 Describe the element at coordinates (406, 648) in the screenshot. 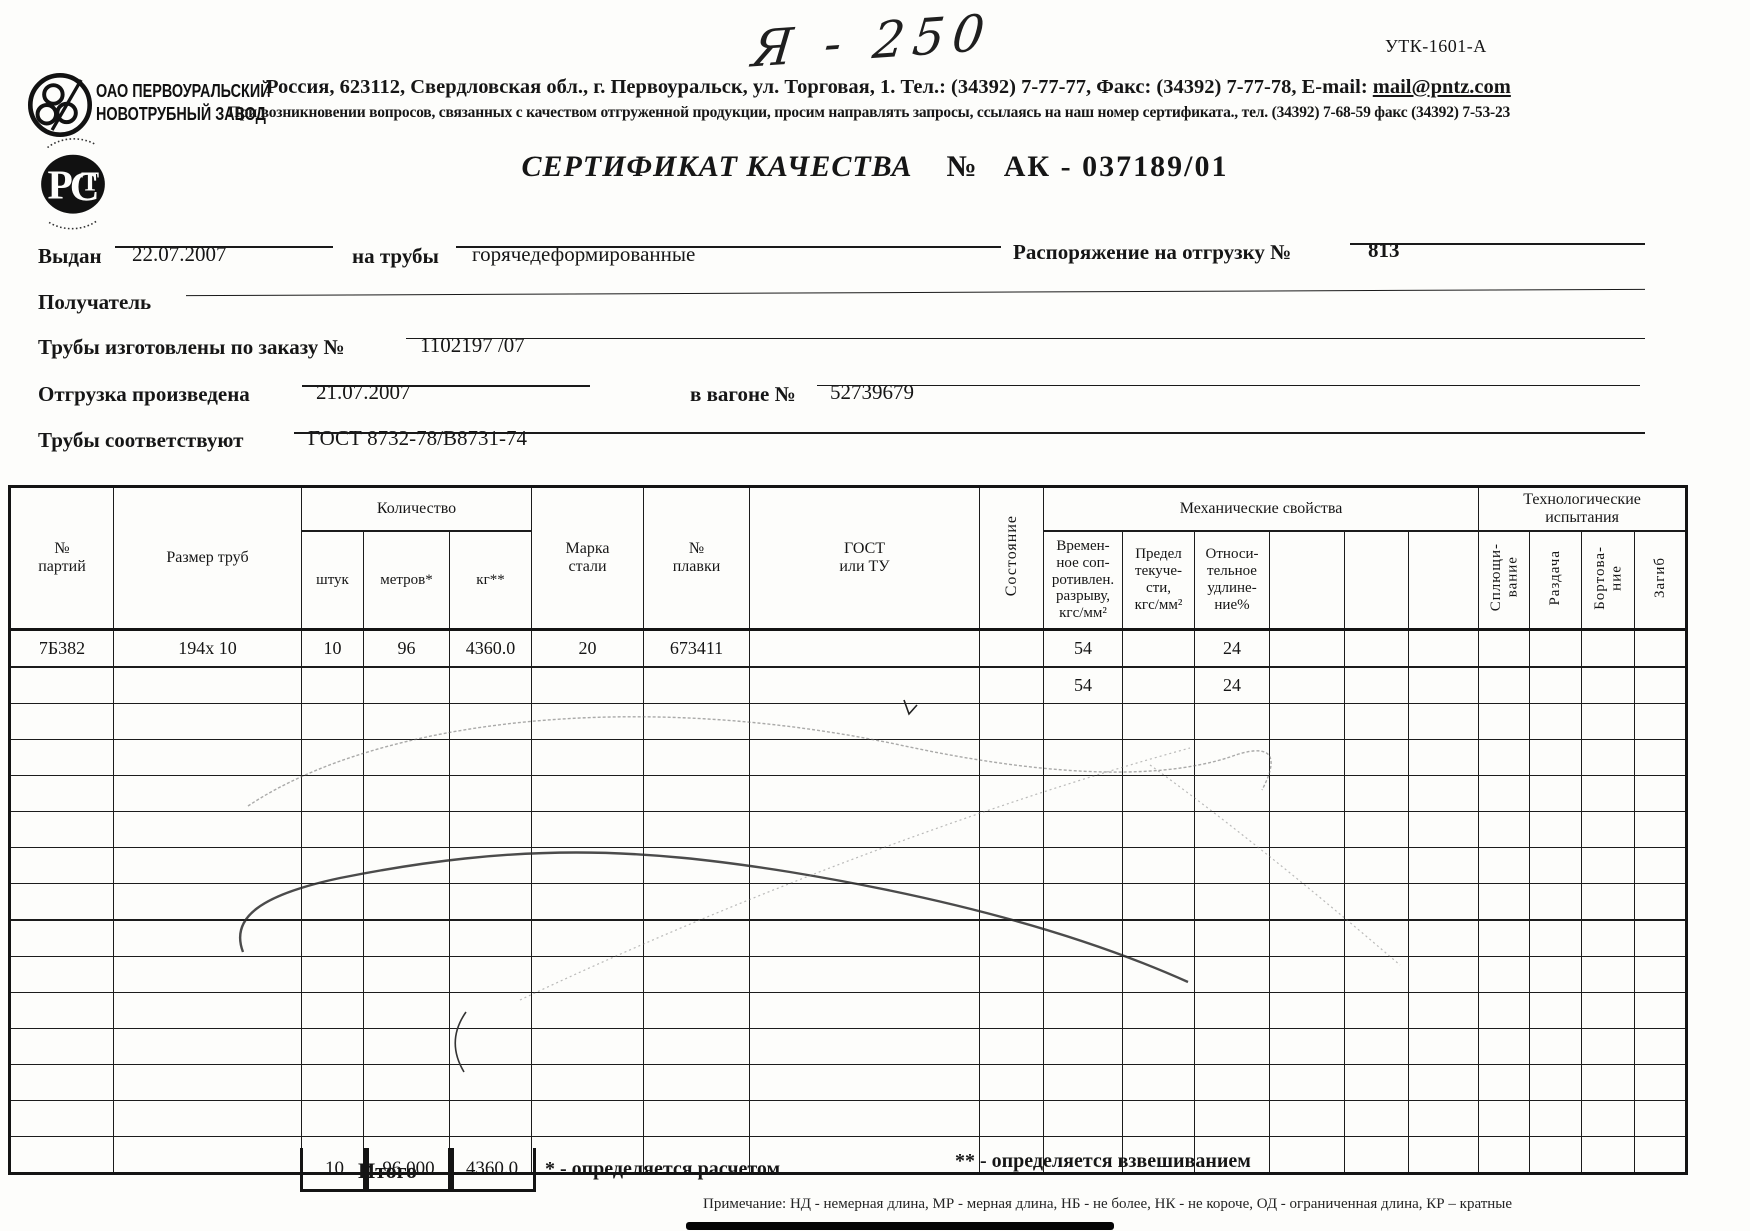

I see `table-cell: 96` at that location.